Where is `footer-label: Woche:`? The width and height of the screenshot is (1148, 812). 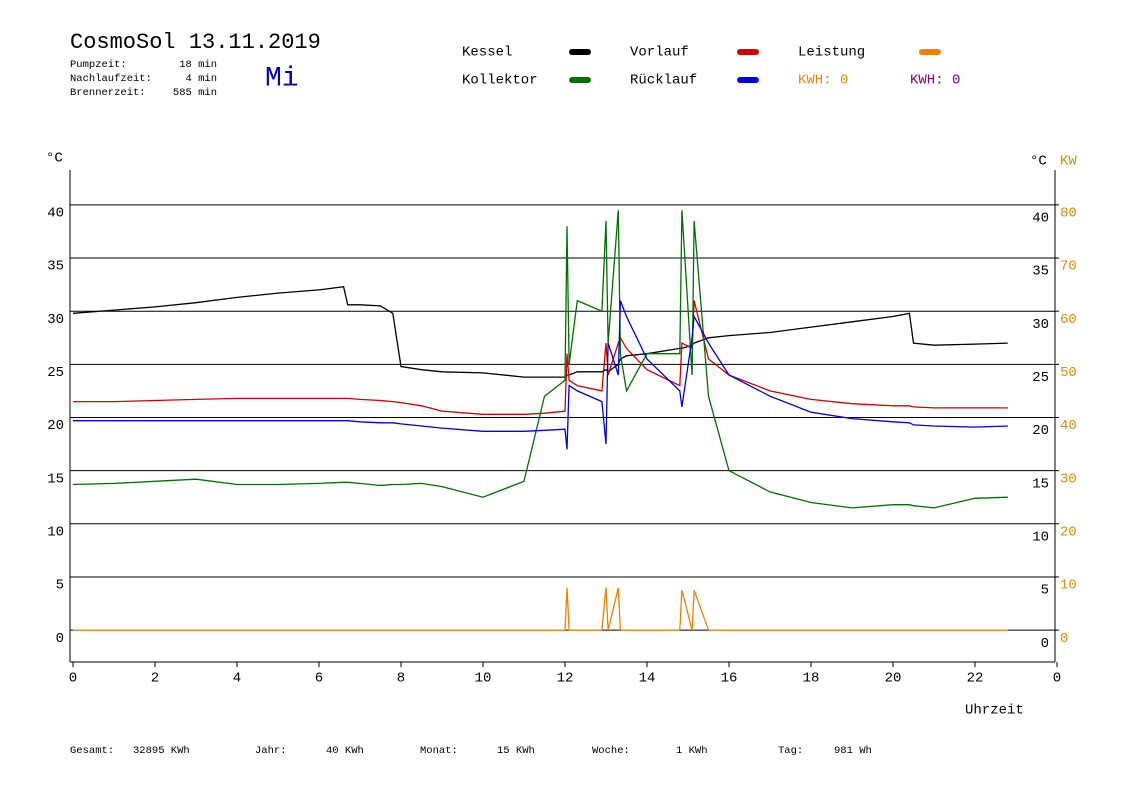 footer-label: Woche: is located at coordinates (611, 751).